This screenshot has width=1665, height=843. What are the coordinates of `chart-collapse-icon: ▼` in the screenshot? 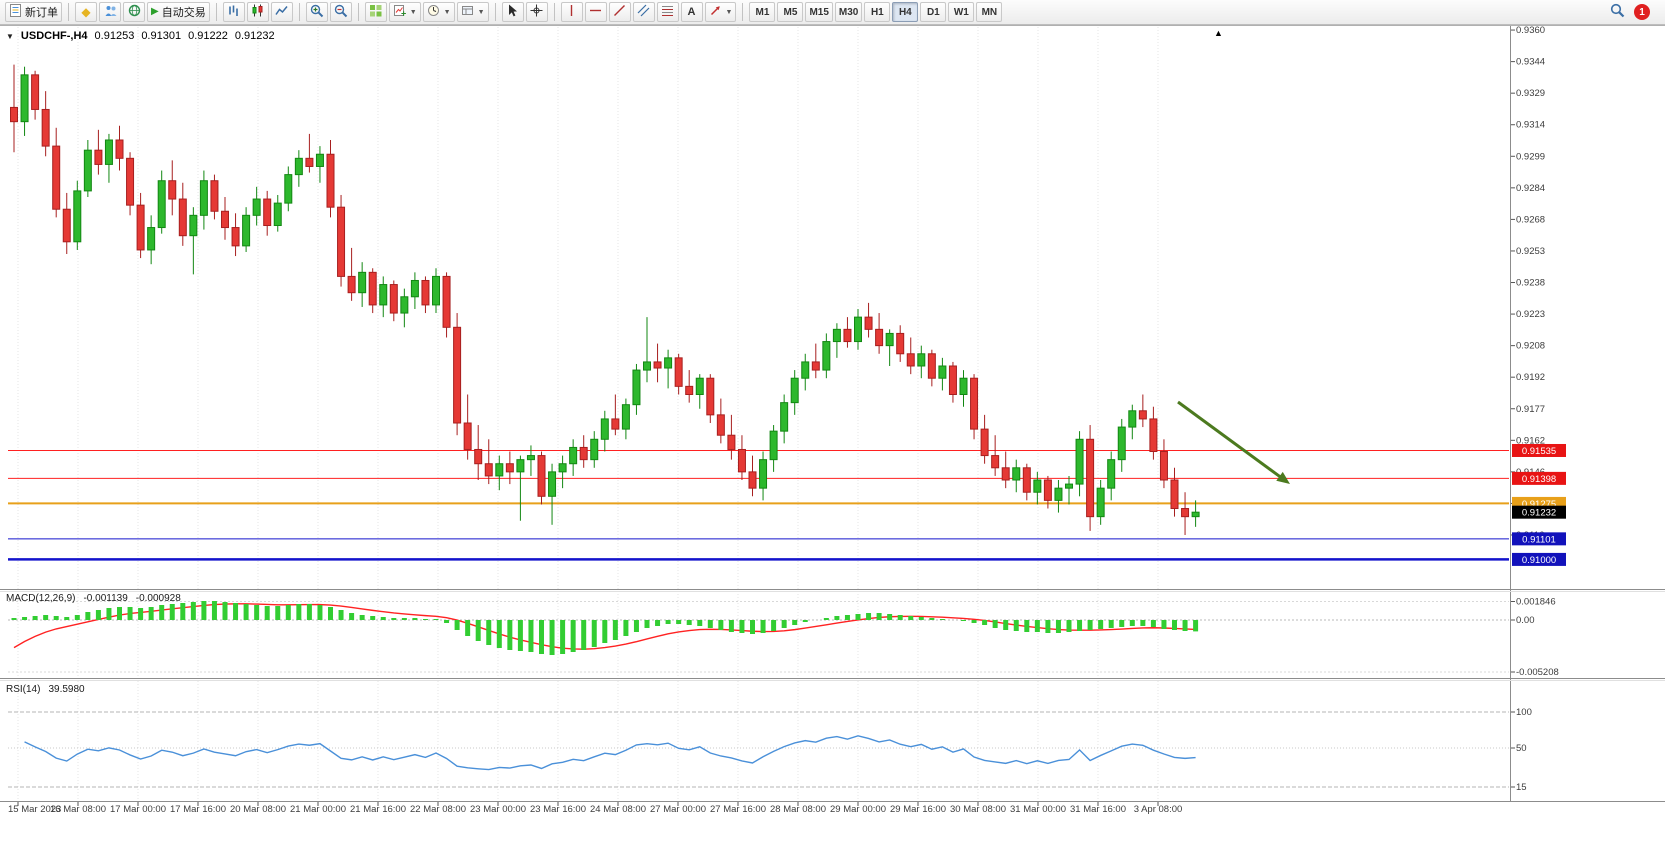 It's located at (10, 36).